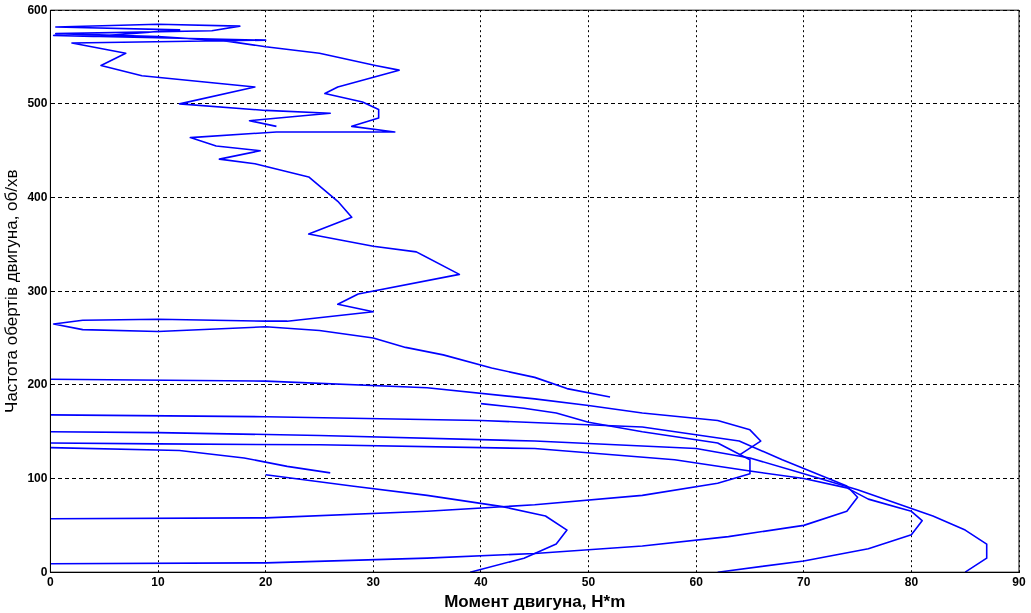 Image resolution: width=1031 pixels, height=613 pixels. Describe the element at coordinates (37, 9) in the screenshot. I see `y-tick-label: 600` at that location.